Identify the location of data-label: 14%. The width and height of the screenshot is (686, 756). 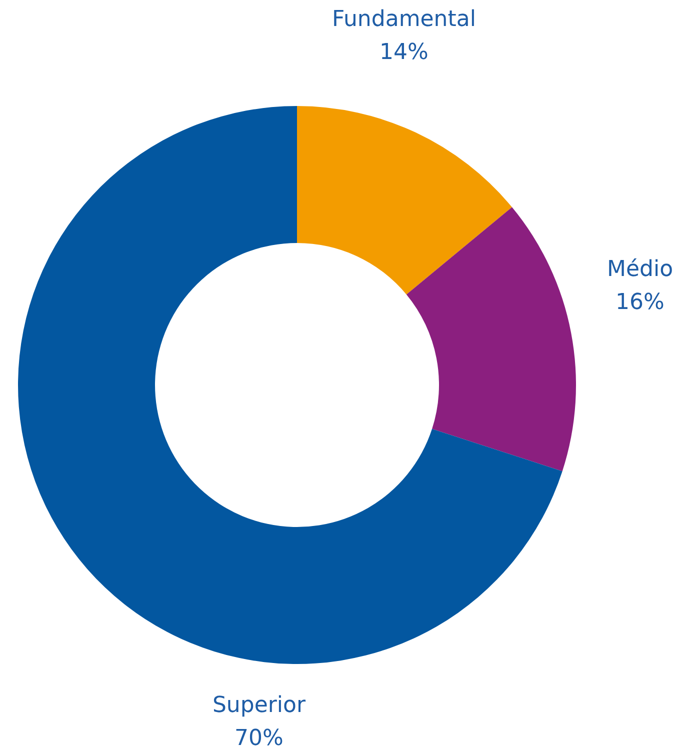
(404, 52).